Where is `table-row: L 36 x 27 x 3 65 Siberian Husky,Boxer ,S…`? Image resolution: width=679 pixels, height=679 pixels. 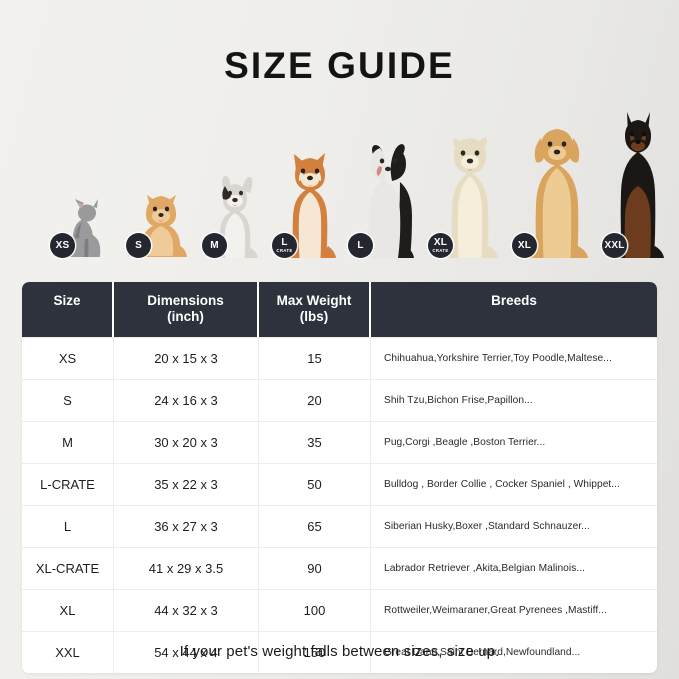
table-row: L 36 x 27 x 3 65 Siberian Husky,Boxer ,S… is located at coordinates (339, 525).